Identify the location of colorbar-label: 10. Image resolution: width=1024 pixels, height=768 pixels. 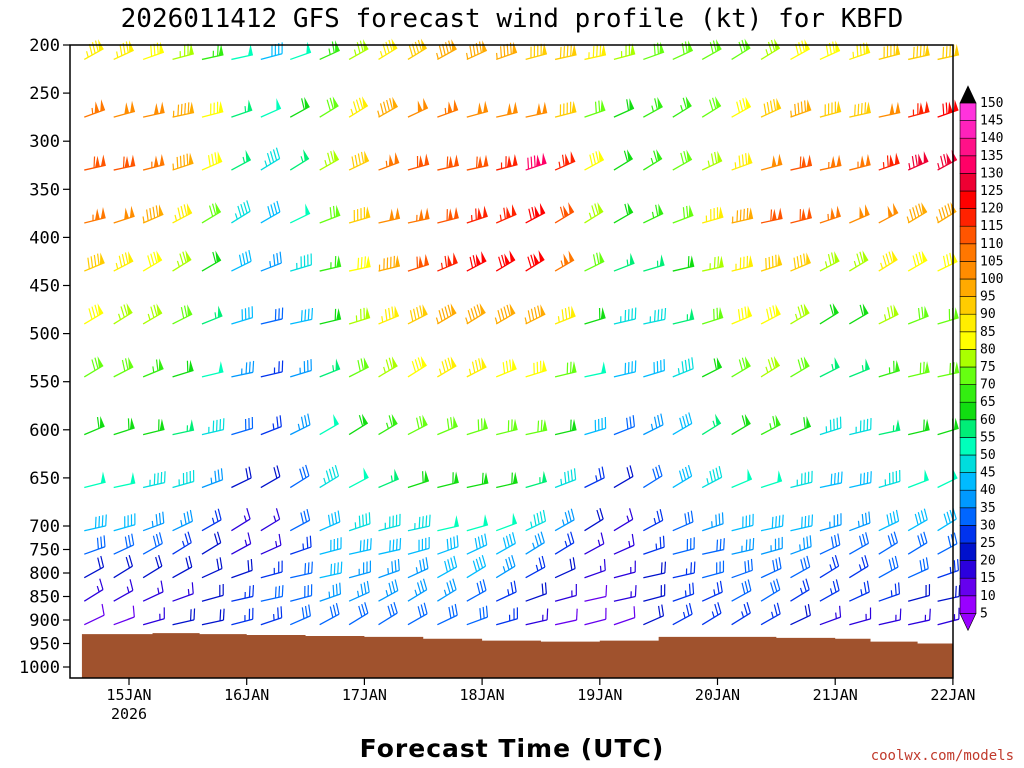
(988, 596).